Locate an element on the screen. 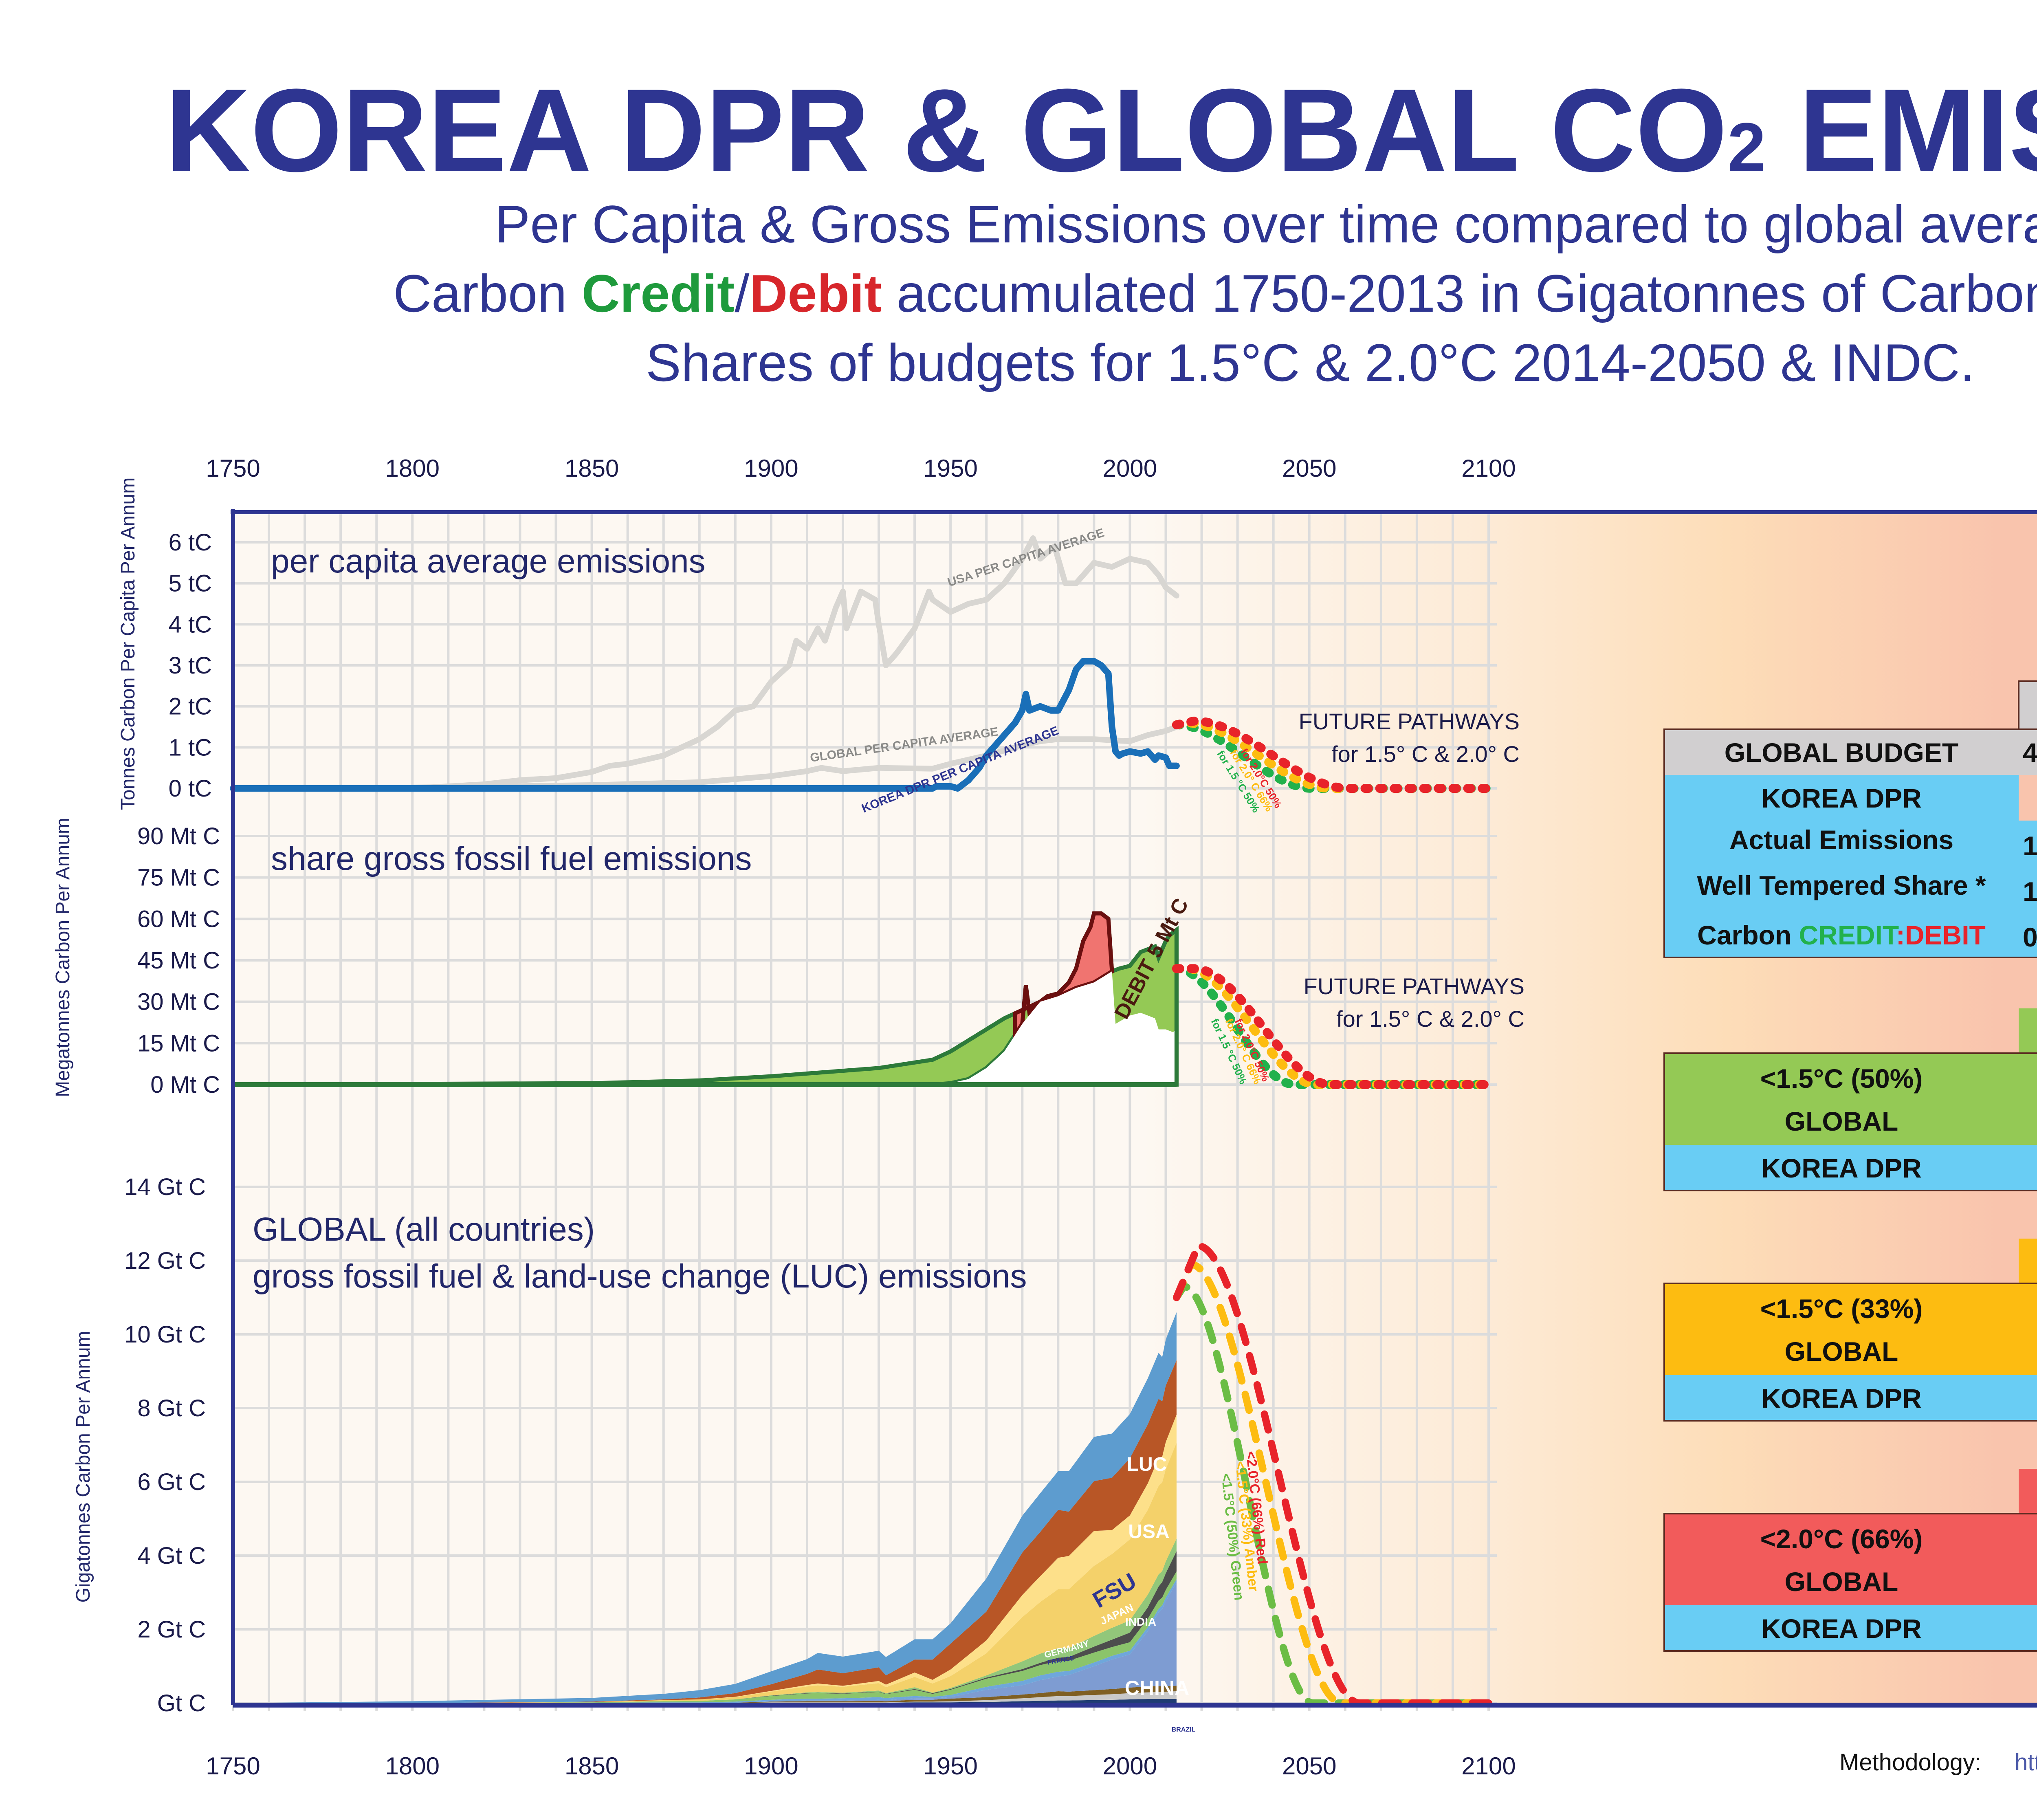 This screenshot has width=2037, height=1820. table-low-scenario: <1.5°C (50%) is located at coordinates (1841, 1078).